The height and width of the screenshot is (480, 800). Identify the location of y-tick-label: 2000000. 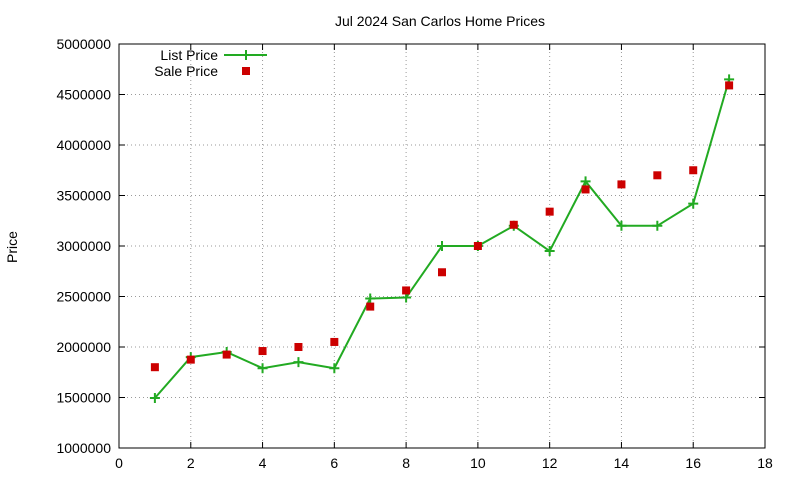
(83, 347).